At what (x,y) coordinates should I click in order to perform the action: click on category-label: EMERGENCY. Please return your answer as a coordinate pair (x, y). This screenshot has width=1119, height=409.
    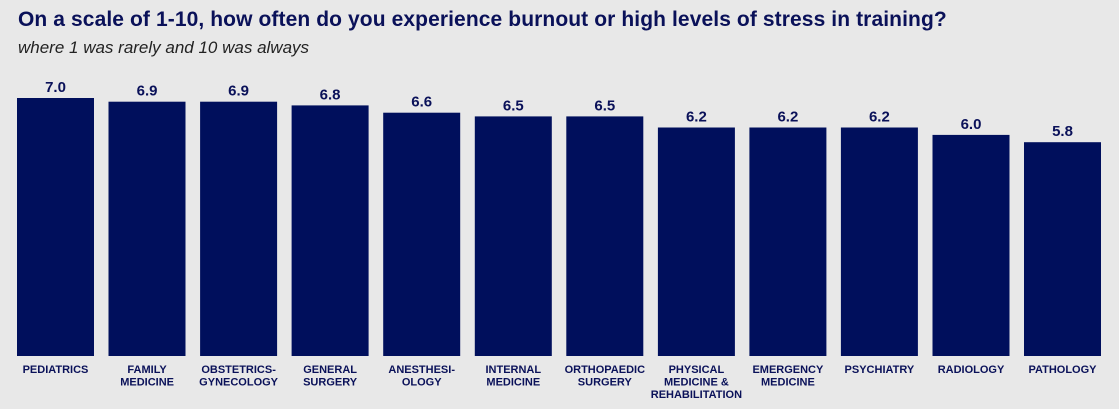
    Looking at the image, I should click on (788, 370).